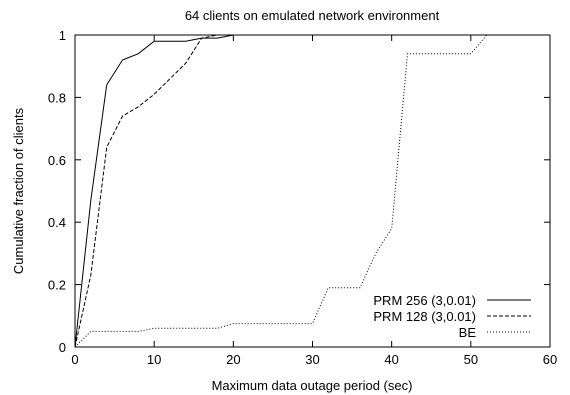 This screenshot has width=570, height=395. I want to click on y-tick-label: 1, so click(62, 35).